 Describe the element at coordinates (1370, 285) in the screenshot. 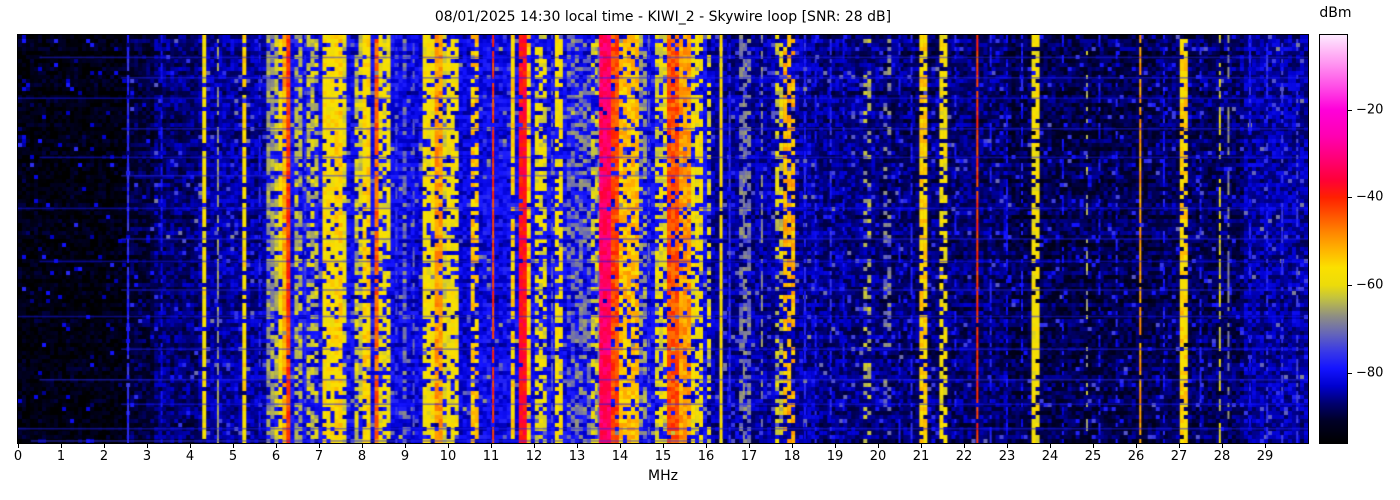

I see `colorbar-tick-label: −60` at that location.